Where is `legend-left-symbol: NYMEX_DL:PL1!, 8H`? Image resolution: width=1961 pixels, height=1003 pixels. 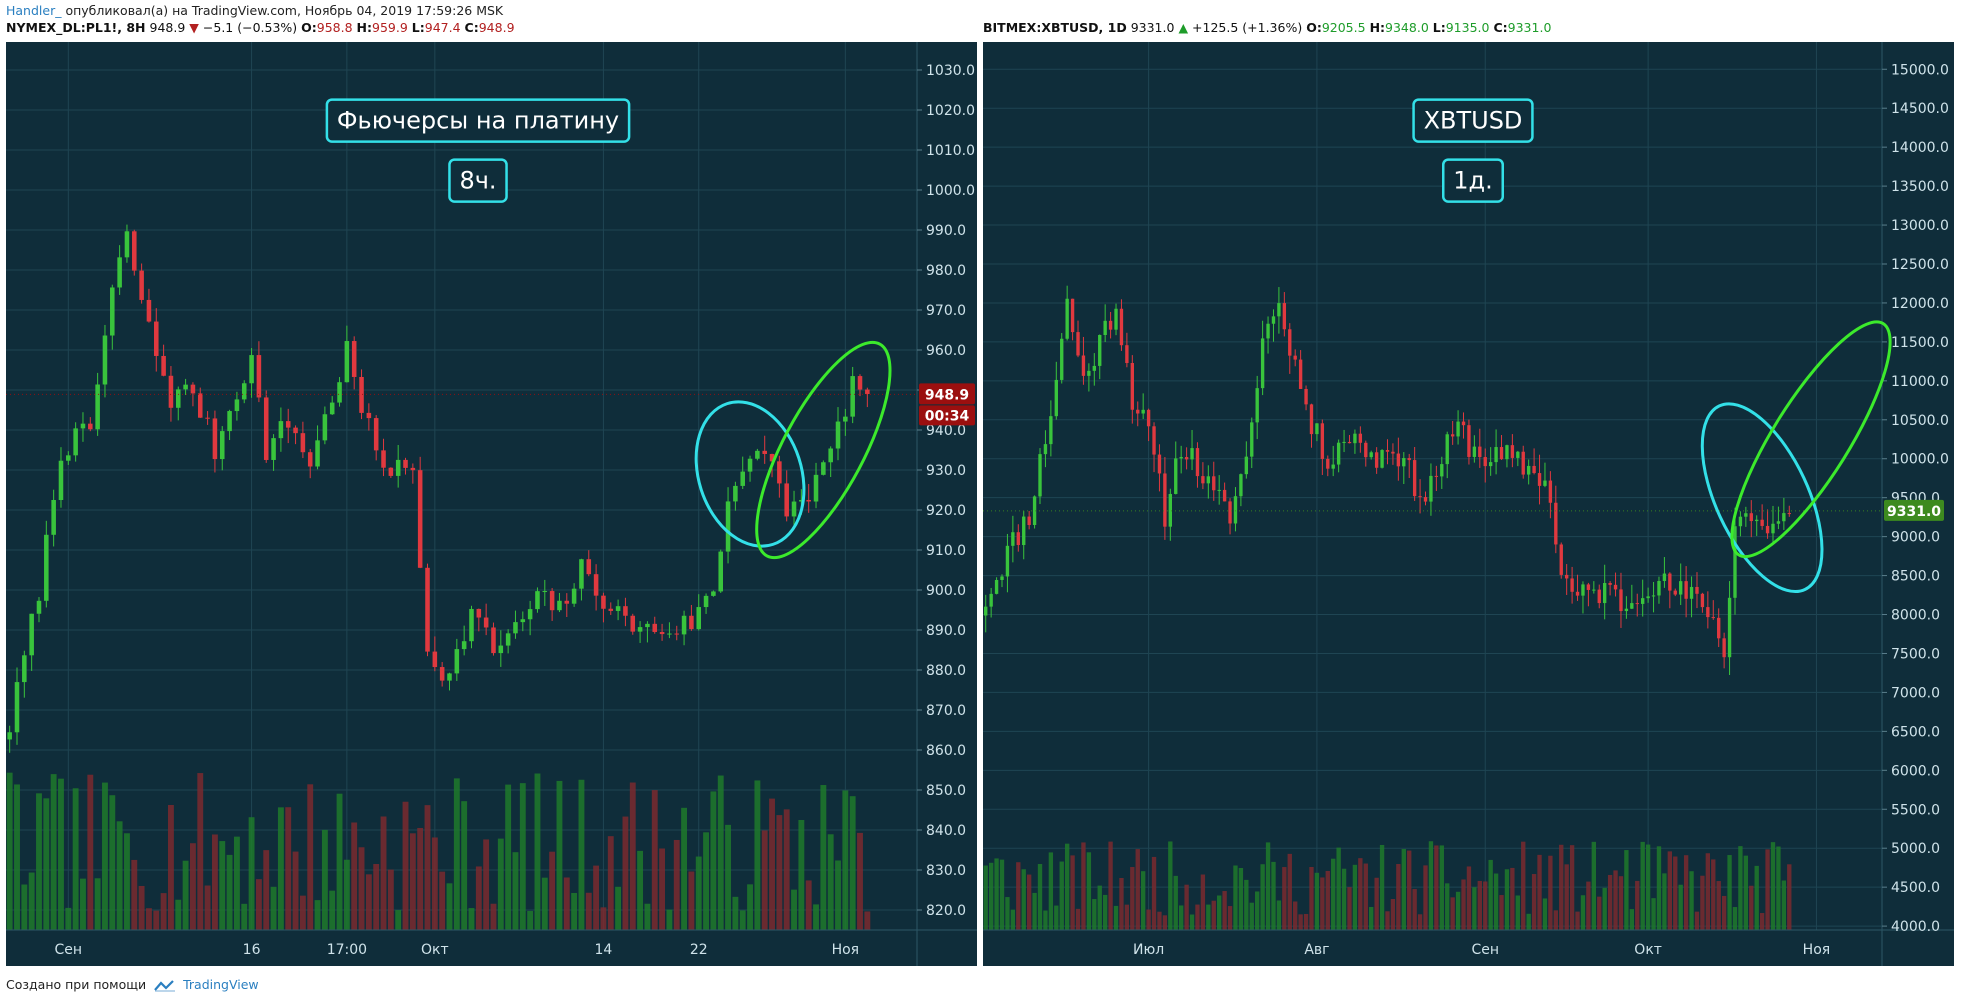
legend-left-symbol: NYMEX_DL:PL1!, 8H is located at coordinates (76, 27).